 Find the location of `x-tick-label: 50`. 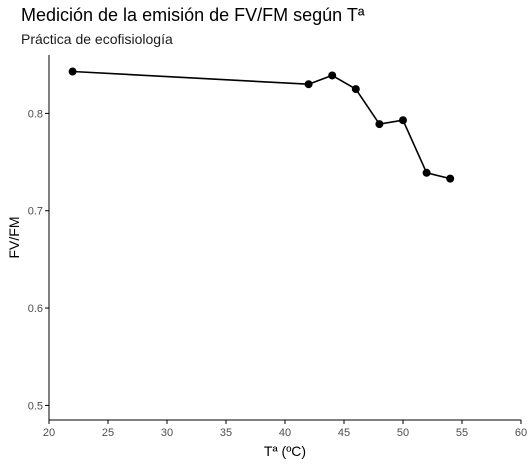

x-tick-label: 50 is located at coordinates (403, 433).